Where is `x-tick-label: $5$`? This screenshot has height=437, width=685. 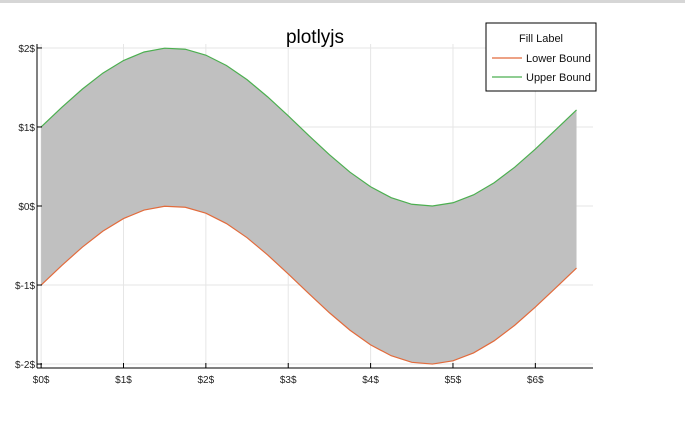
x-tick-label: $5$ is located at coordinates (453, 380).